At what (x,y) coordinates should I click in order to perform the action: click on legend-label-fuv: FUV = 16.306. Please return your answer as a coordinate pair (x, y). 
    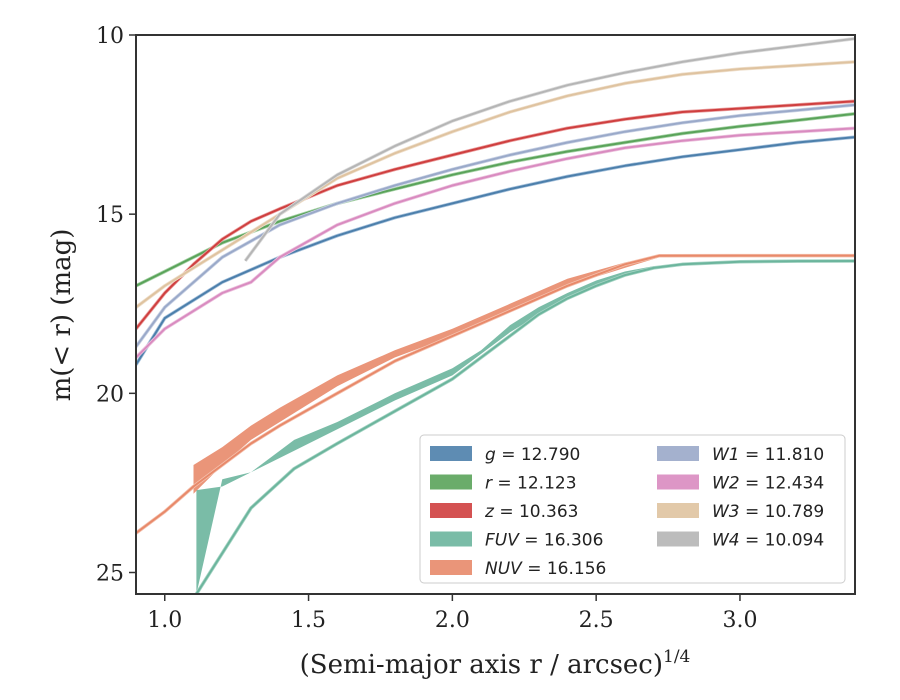
    Looking at the image, I should click on (544, 541).